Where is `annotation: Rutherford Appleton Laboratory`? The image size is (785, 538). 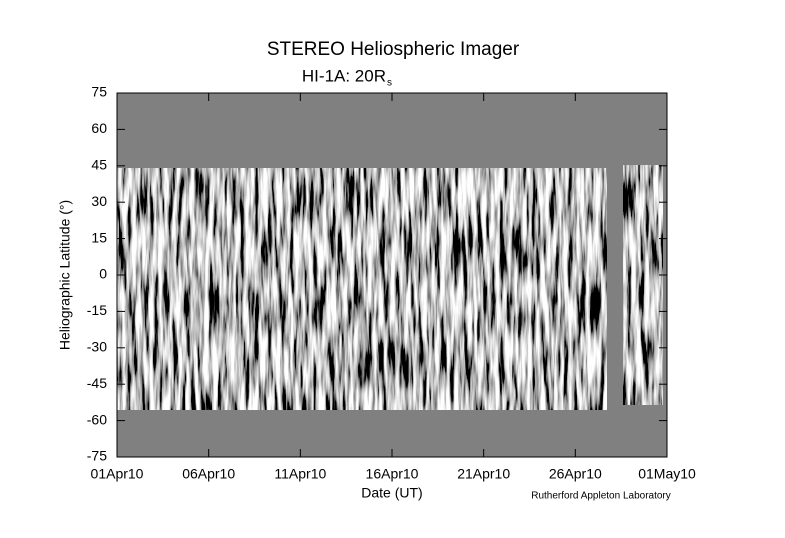
annotation: Rutherford Appleton Laboratory is located at coordinates (601, 496).